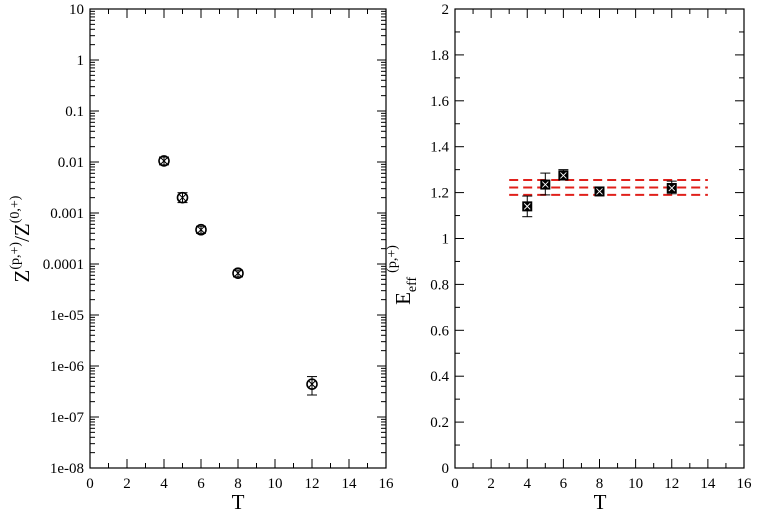 The width and height of the screenshot is (763, 515). Describe the element at coordinates (164, 484) in the screenshot. I see `left-x-tick-label: 4` at that location.